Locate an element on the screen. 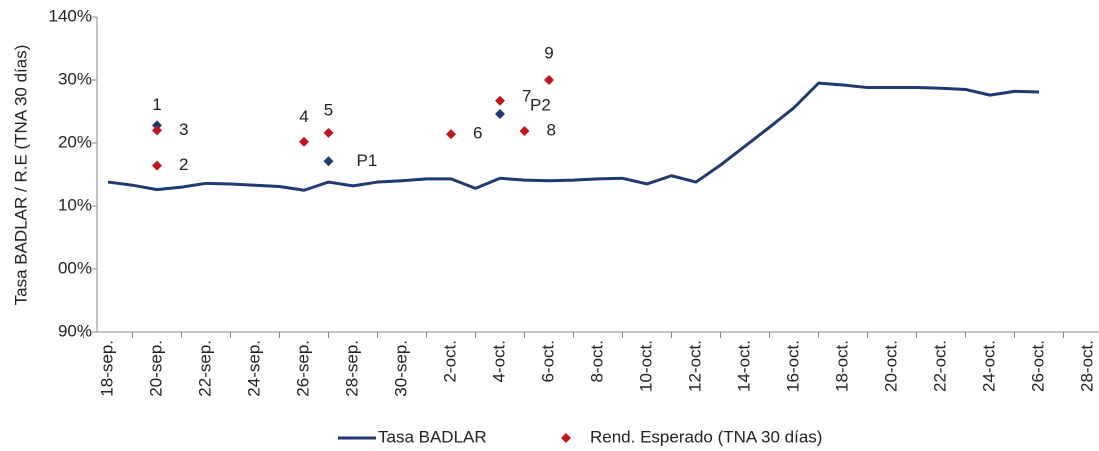 This screenshot has width=1099, height=451. x-tick-label: 16-oct. is located at coordinates (792, 366).